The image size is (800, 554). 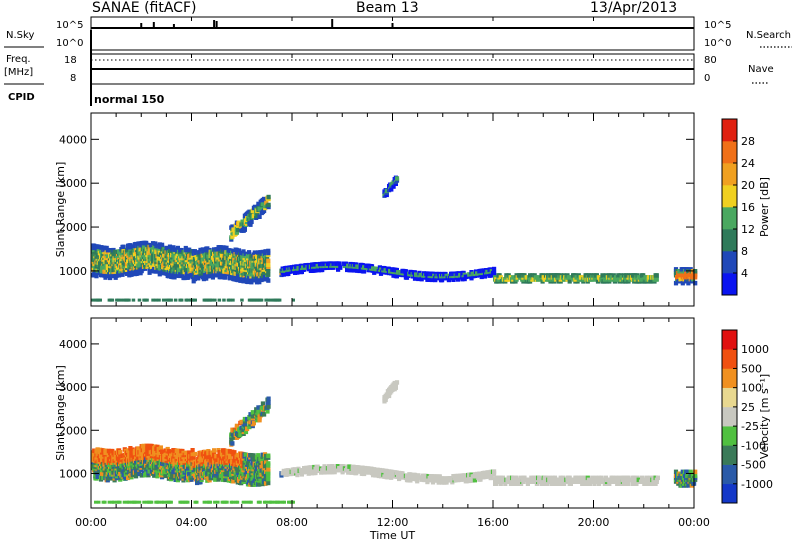 I want to click on date-title: 13/Apr/2013, so click(x=634, y=8).